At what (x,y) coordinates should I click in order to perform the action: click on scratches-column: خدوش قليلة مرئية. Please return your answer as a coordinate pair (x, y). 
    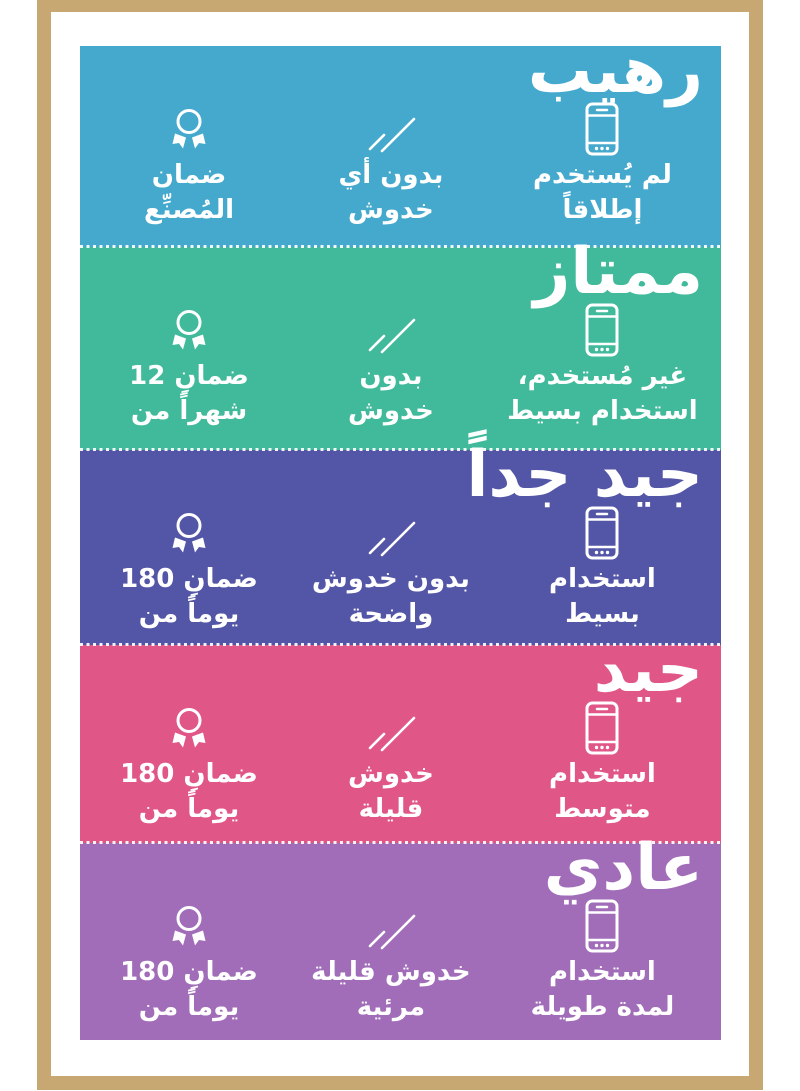
    Looking at the image, I should click on (391, 960).